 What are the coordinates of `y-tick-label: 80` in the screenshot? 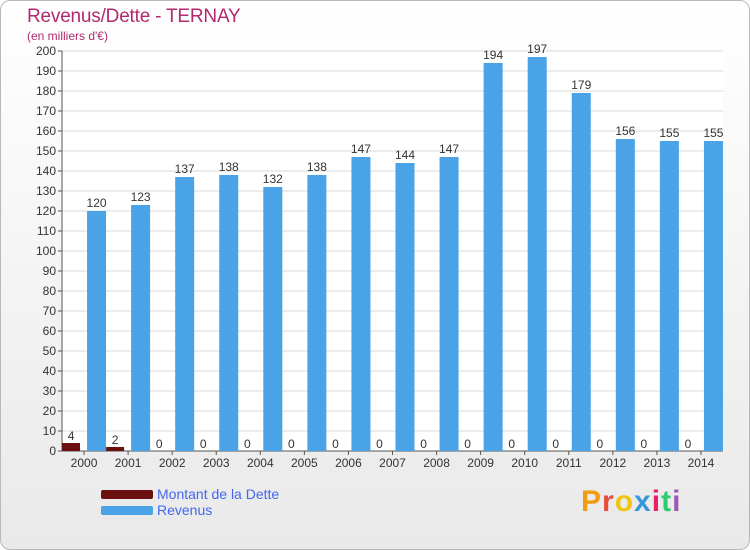 It's located at (50, 291).